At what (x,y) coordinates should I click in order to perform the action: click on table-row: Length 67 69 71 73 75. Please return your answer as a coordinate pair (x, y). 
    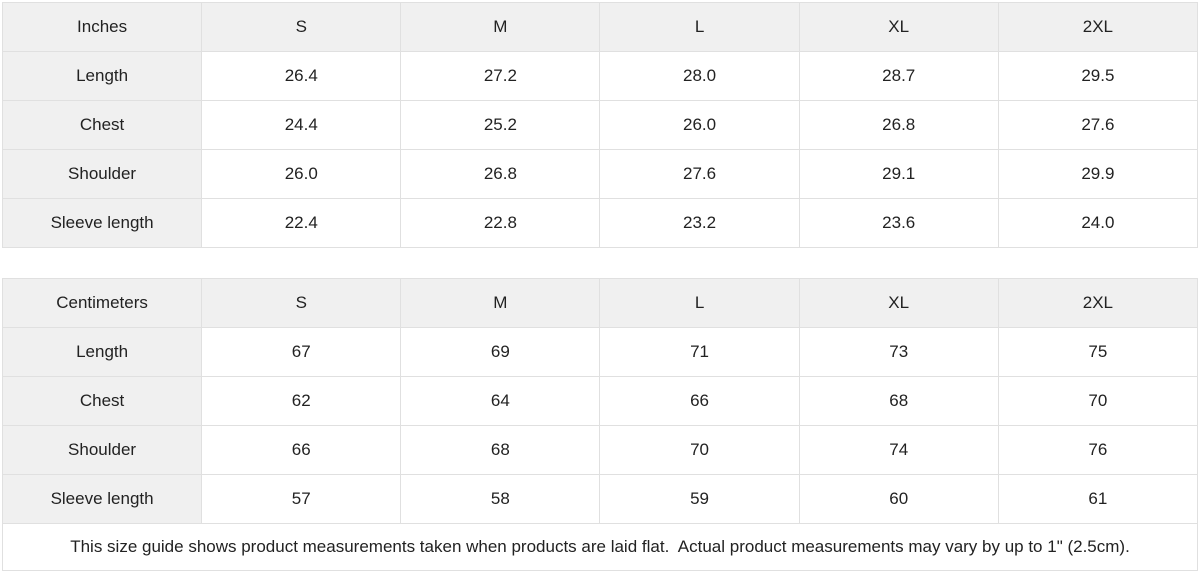
    Looking at the image, I should click on (600, 352).